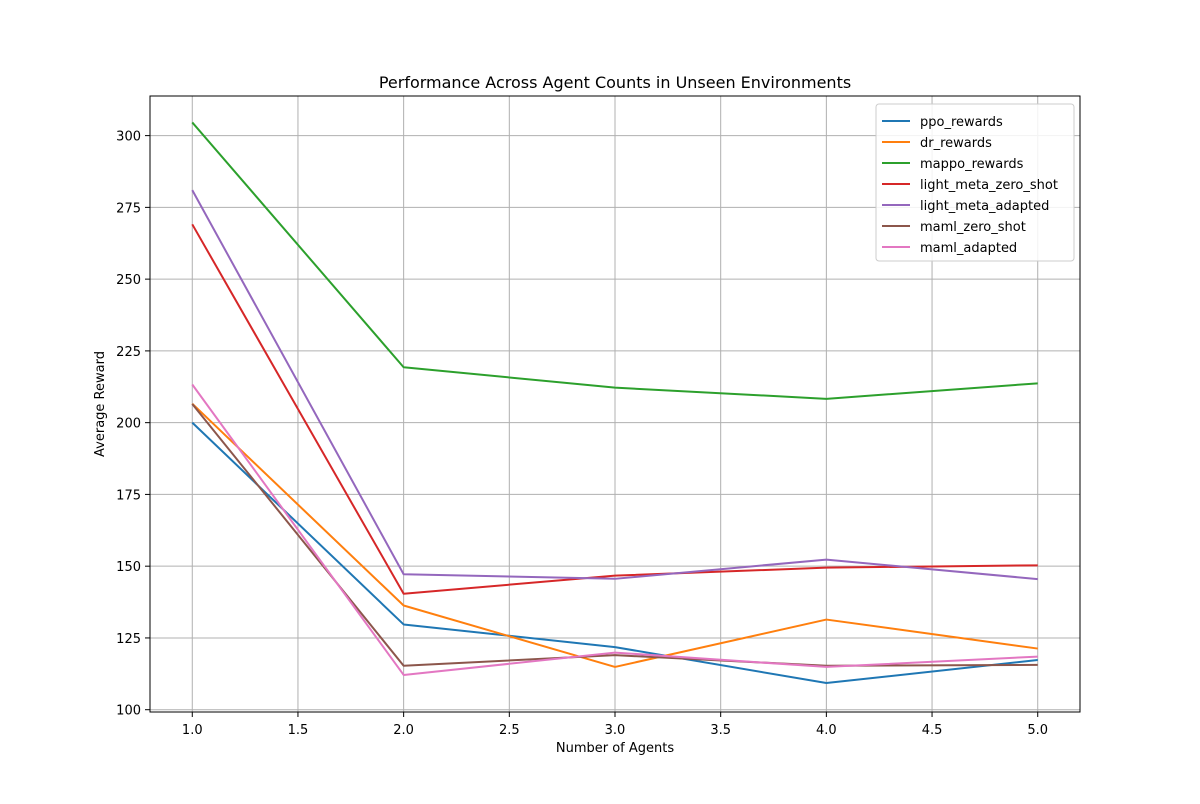 This screenshot has width=1200, height=804. Describe the element at coordinates (972, 164) in the screenshot. I see `legend-label-mappo_rewards: mappo_rewards` at that location.